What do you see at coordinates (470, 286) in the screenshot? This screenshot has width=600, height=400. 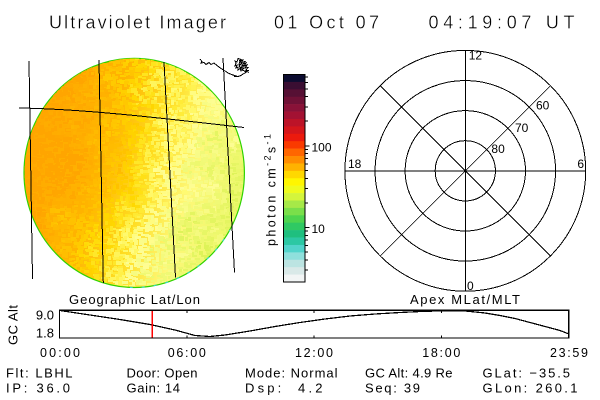 I see `svg-text: 0` at bounding box center [470, 286].